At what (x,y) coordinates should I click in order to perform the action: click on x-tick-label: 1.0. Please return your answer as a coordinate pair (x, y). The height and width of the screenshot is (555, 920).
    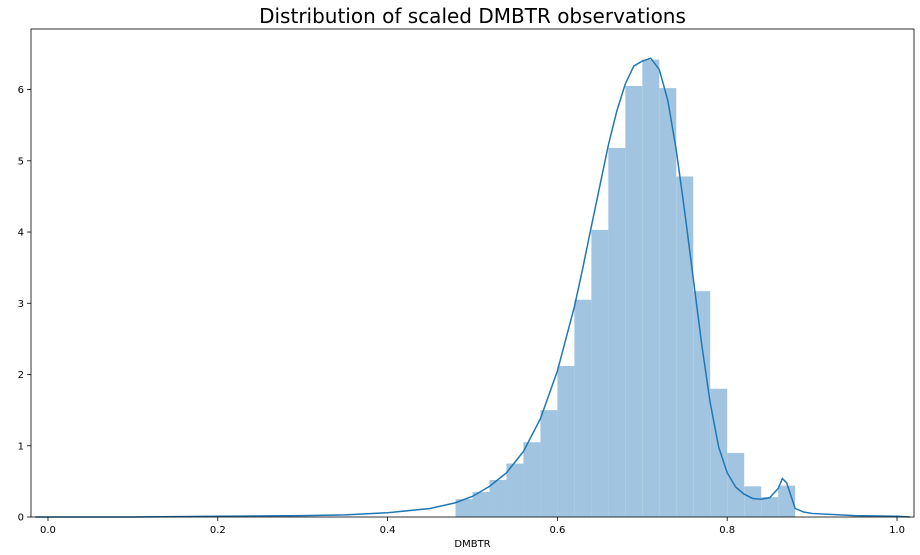
    Looking at the image, I should click on (897, 530).